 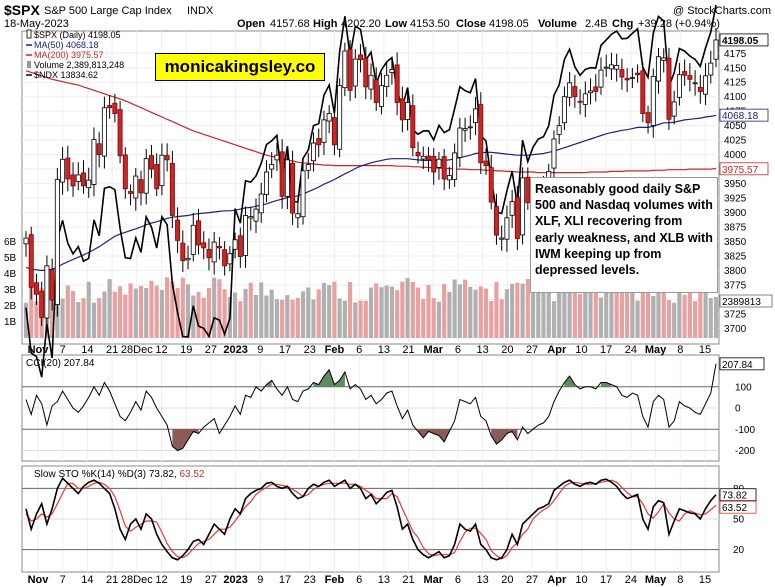 What do you see at coordinates (408, 350) in the screenshot?
I see `x-tick-label: 21` at bounding box center [408, 350].